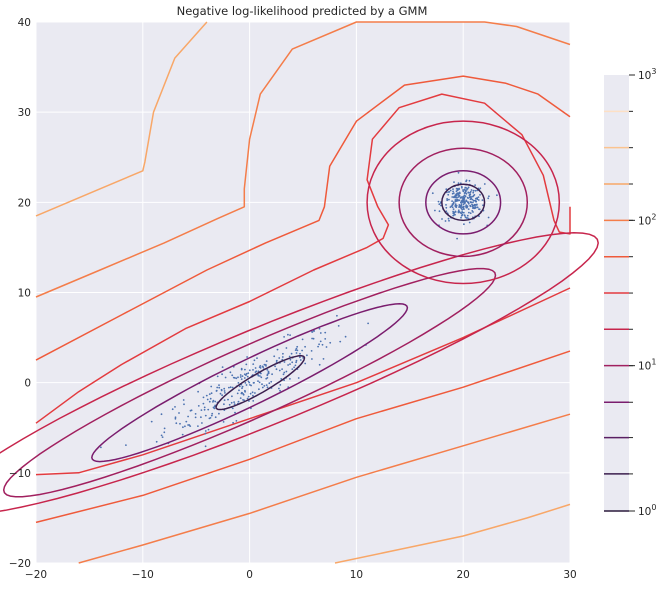 The image size is (661, 591). I want to click on y-tick-label: −20, so click(20, 564).